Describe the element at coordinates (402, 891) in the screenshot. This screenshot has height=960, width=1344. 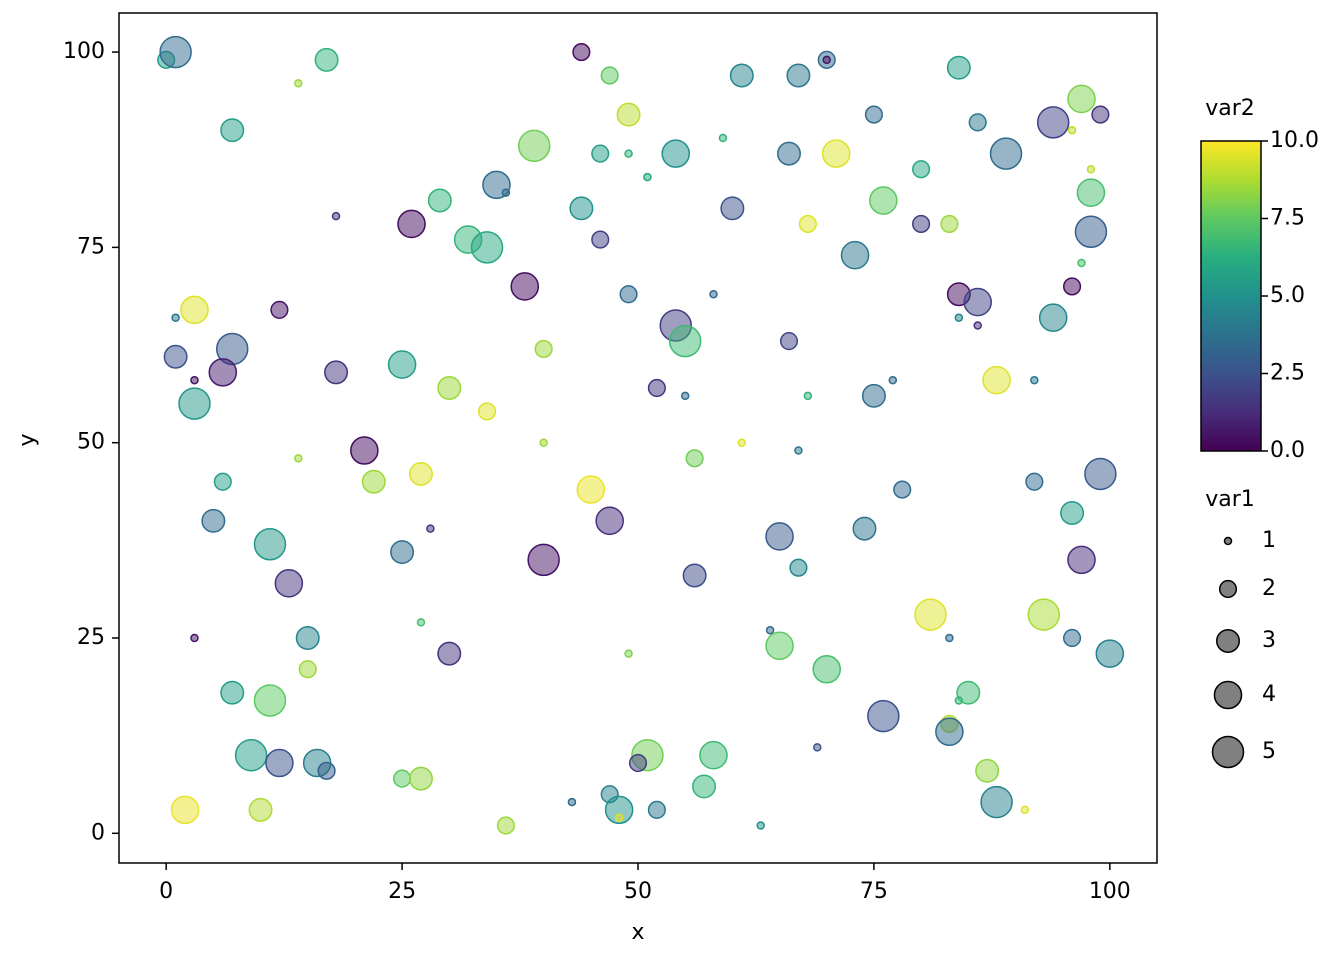
I see `x-tick-label: 25` at that location.